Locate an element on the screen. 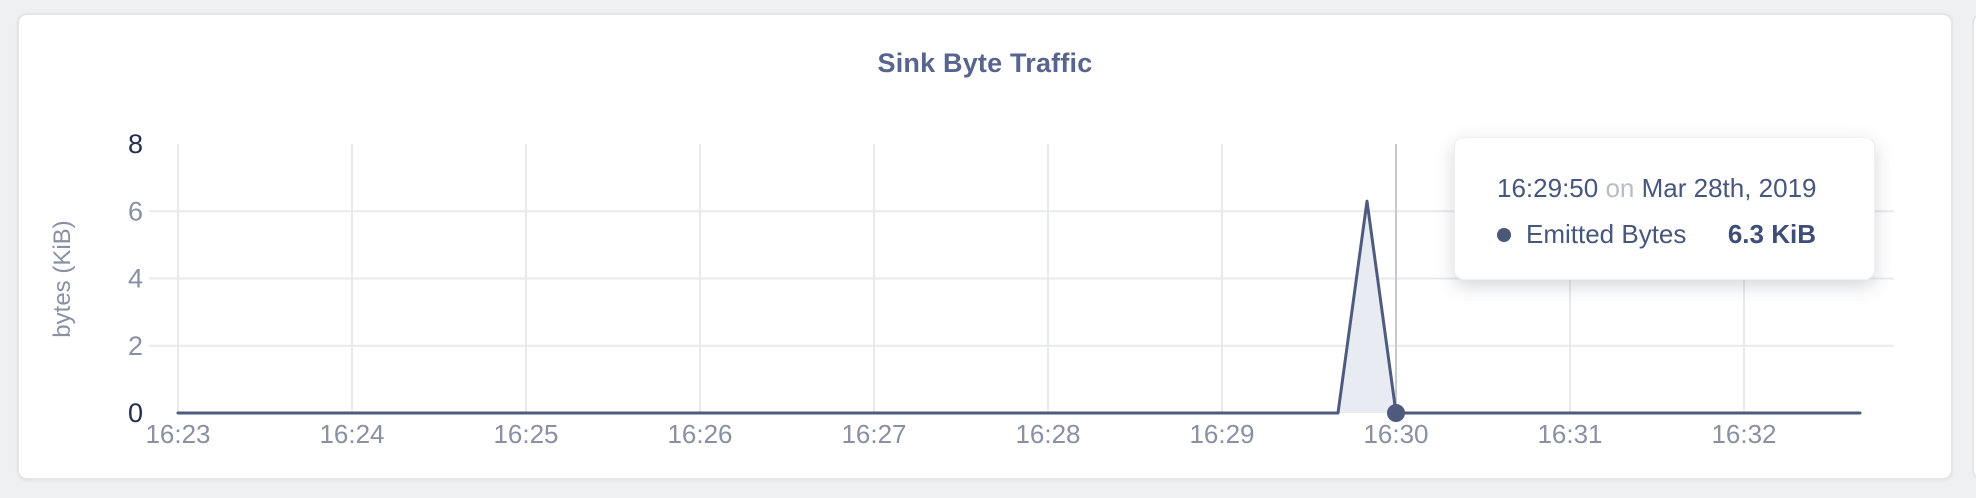  x-tick-label: 16:27 is located at coordinates (873, 434).